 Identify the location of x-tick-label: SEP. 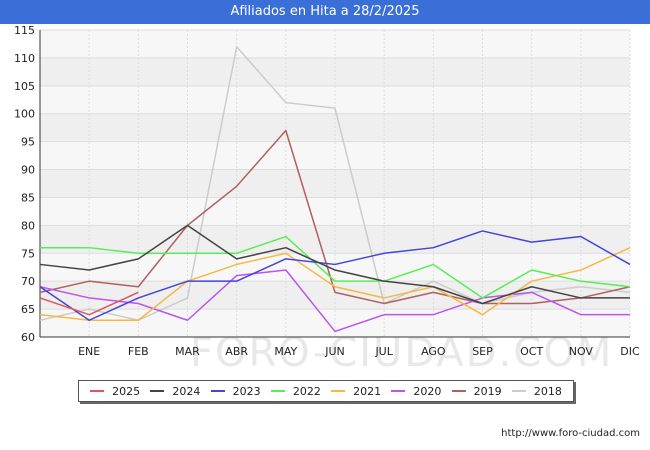
(482, 351).